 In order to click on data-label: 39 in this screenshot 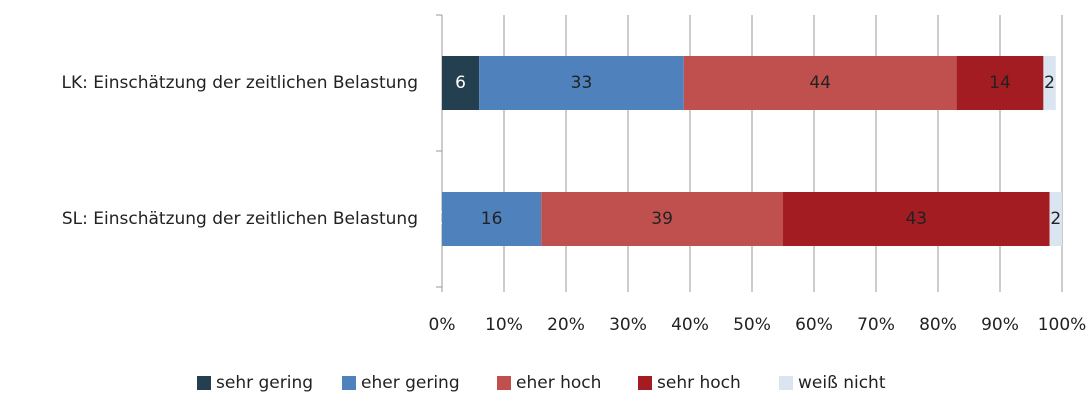, I will do `click(662, 219)`.